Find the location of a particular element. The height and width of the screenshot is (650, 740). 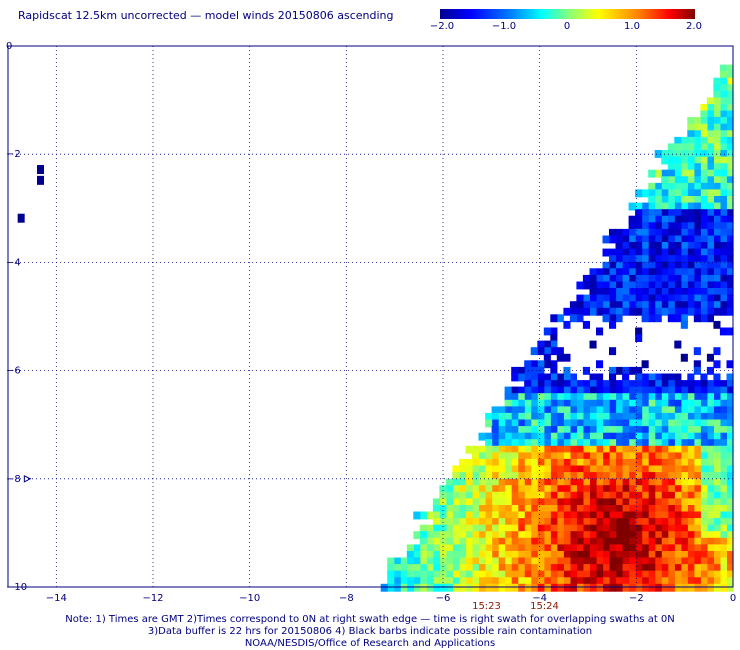

x-tick-label: −14 is located at coordinates (56, 598).